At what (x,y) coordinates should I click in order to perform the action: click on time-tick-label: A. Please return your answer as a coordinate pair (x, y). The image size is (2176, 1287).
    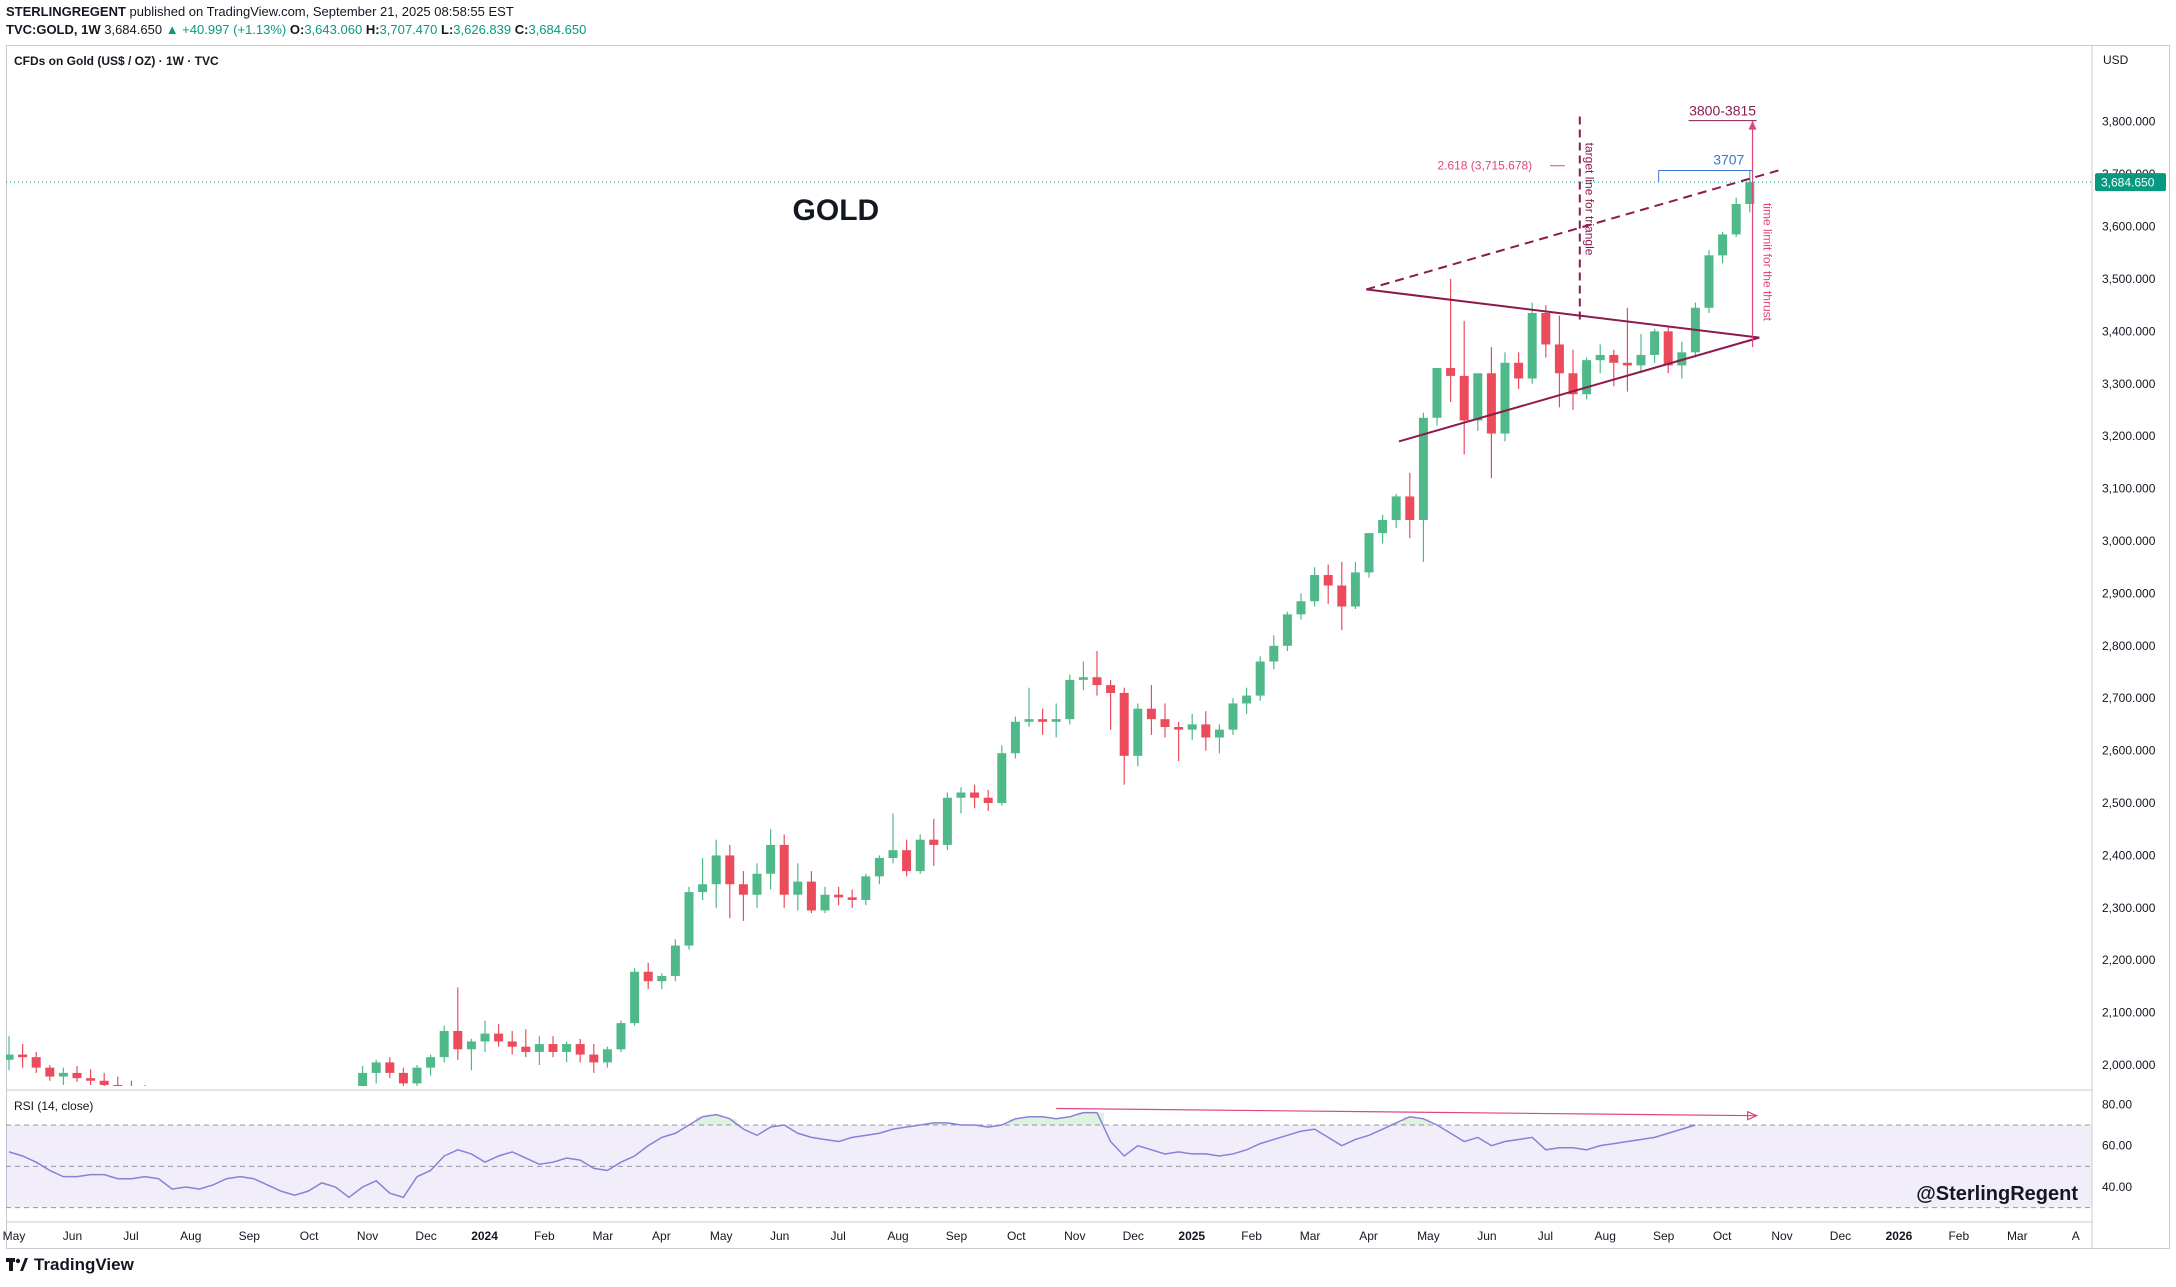
    Looking at the image, I should click on (2076, 1236).